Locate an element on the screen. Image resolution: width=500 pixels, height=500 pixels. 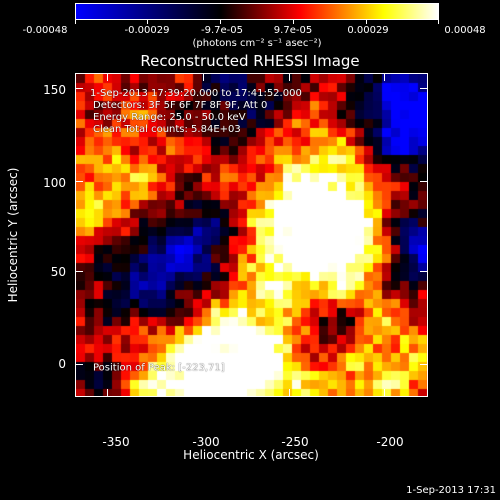
time-range-text: 1-Sep-2013 17:39:20.000 to 17:41:52.000 is located at coordinates (196, 93).